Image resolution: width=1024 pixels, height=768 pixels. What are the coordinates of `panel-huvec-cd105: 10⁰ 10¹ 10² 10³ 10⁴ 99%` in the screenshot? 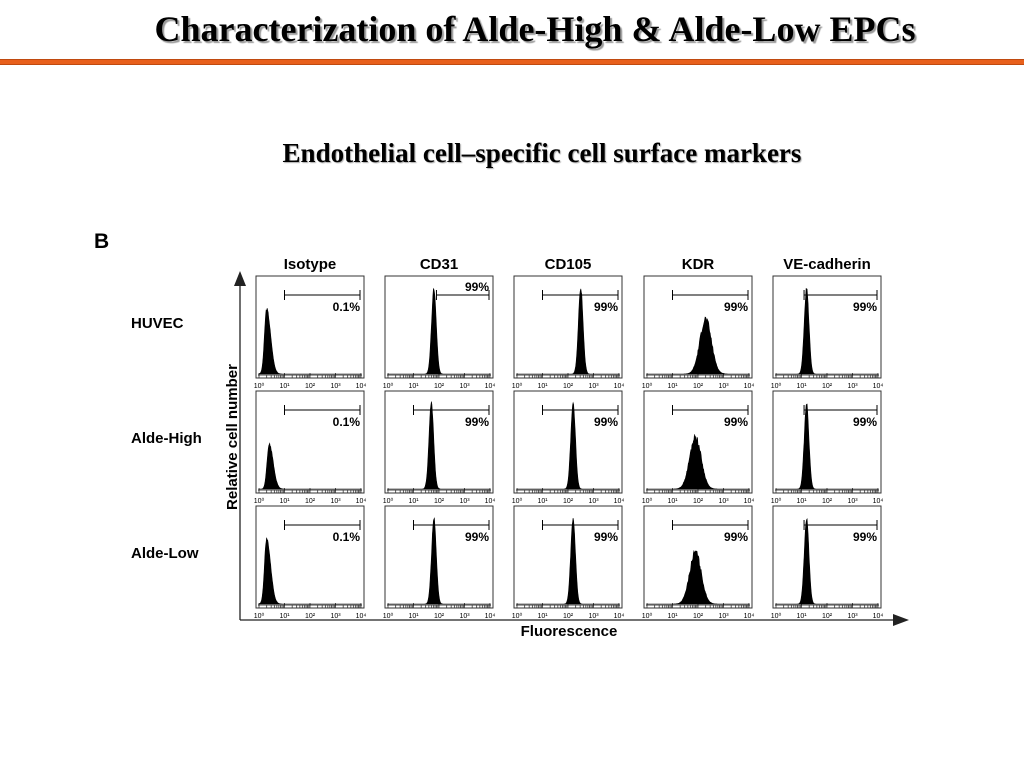 It's located at (568, 332).